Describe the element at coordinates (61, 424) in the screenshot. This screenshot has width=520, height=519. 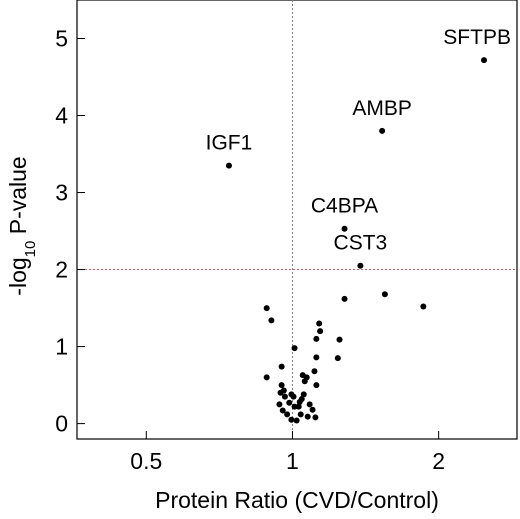
I see `y-tick-label: 0` at that location.